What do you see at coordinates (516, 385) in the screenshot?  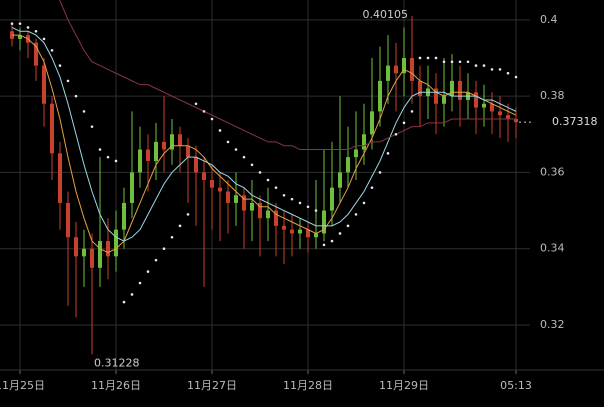 I see `x-tick-label: 05:13` at bounding box center [516, 385].